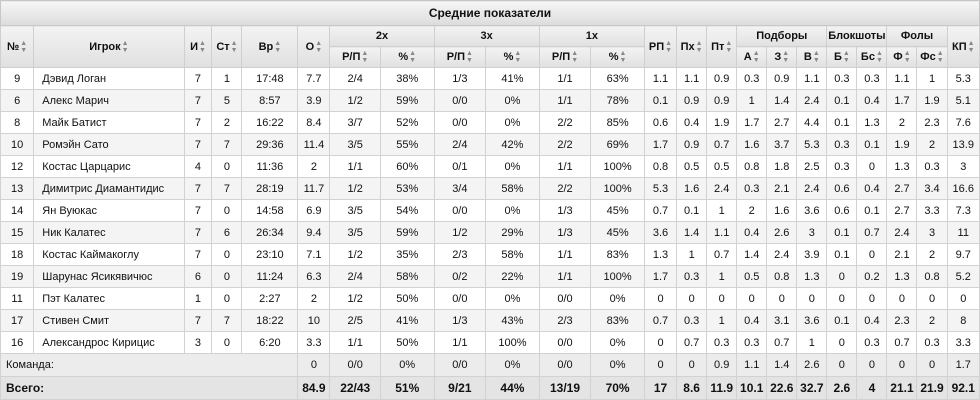 The height and width of the screenshot is (400, 980). What do you see at coordinates (270, 46) in the screenshot?
I see `col-header-minutes: Вр▲ ▼` at bounding box center [270, 46].